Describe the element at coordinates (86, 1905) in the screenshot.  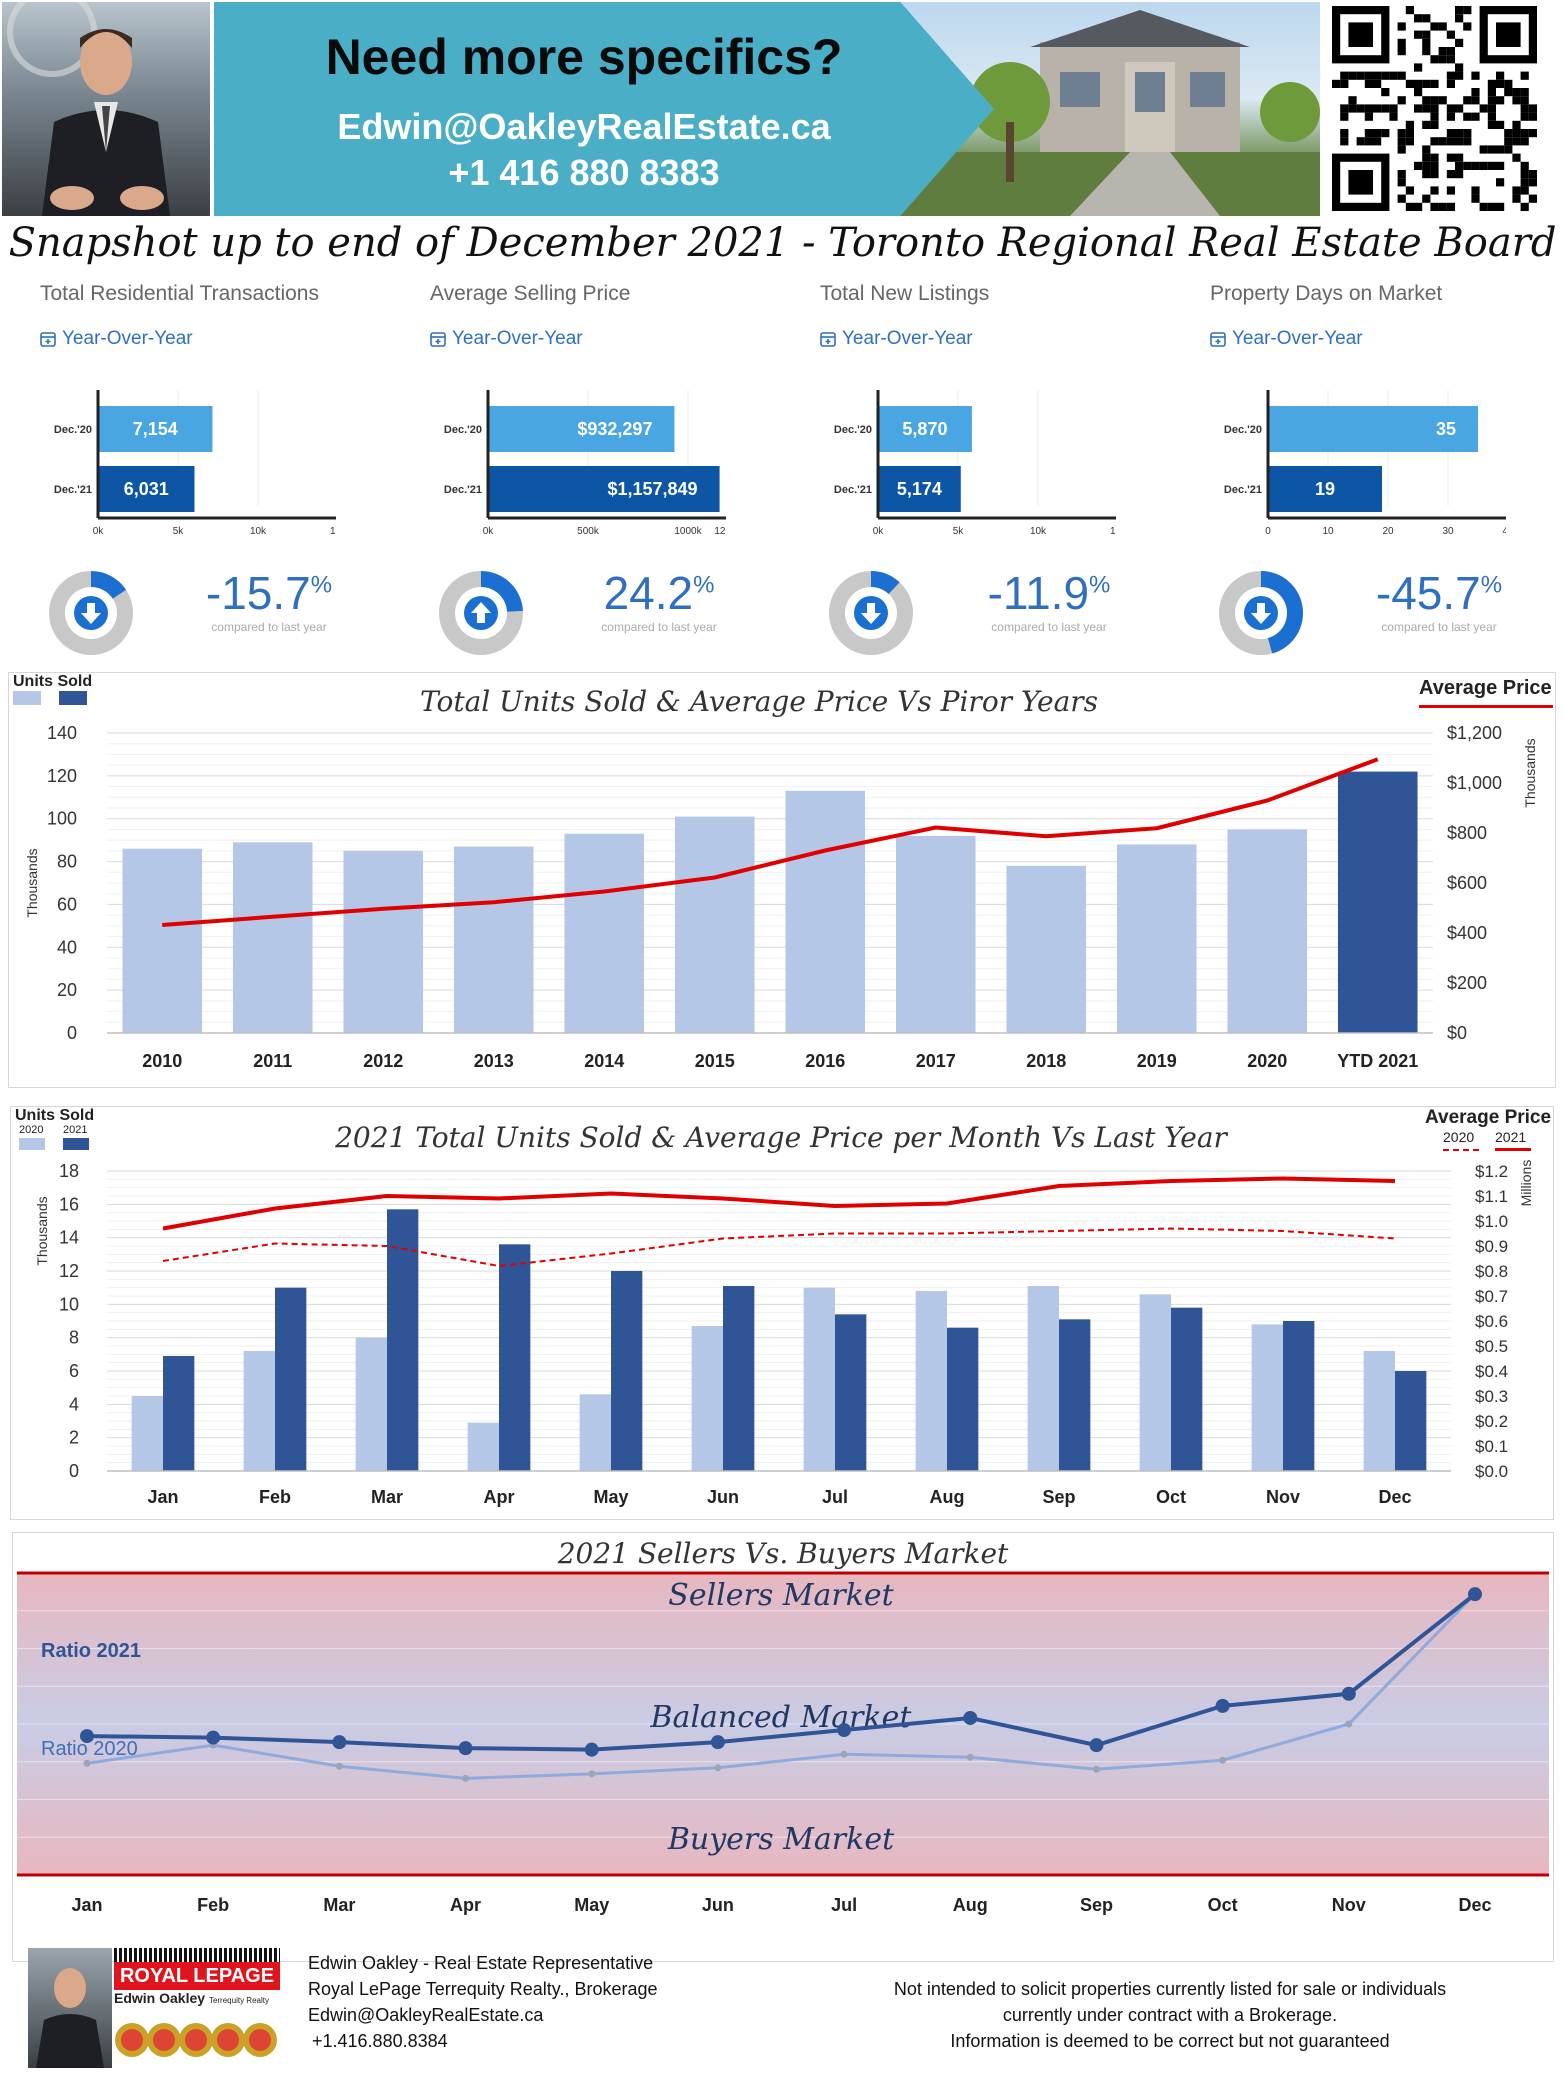
I see `x-axis-tick: Jan` at that location.